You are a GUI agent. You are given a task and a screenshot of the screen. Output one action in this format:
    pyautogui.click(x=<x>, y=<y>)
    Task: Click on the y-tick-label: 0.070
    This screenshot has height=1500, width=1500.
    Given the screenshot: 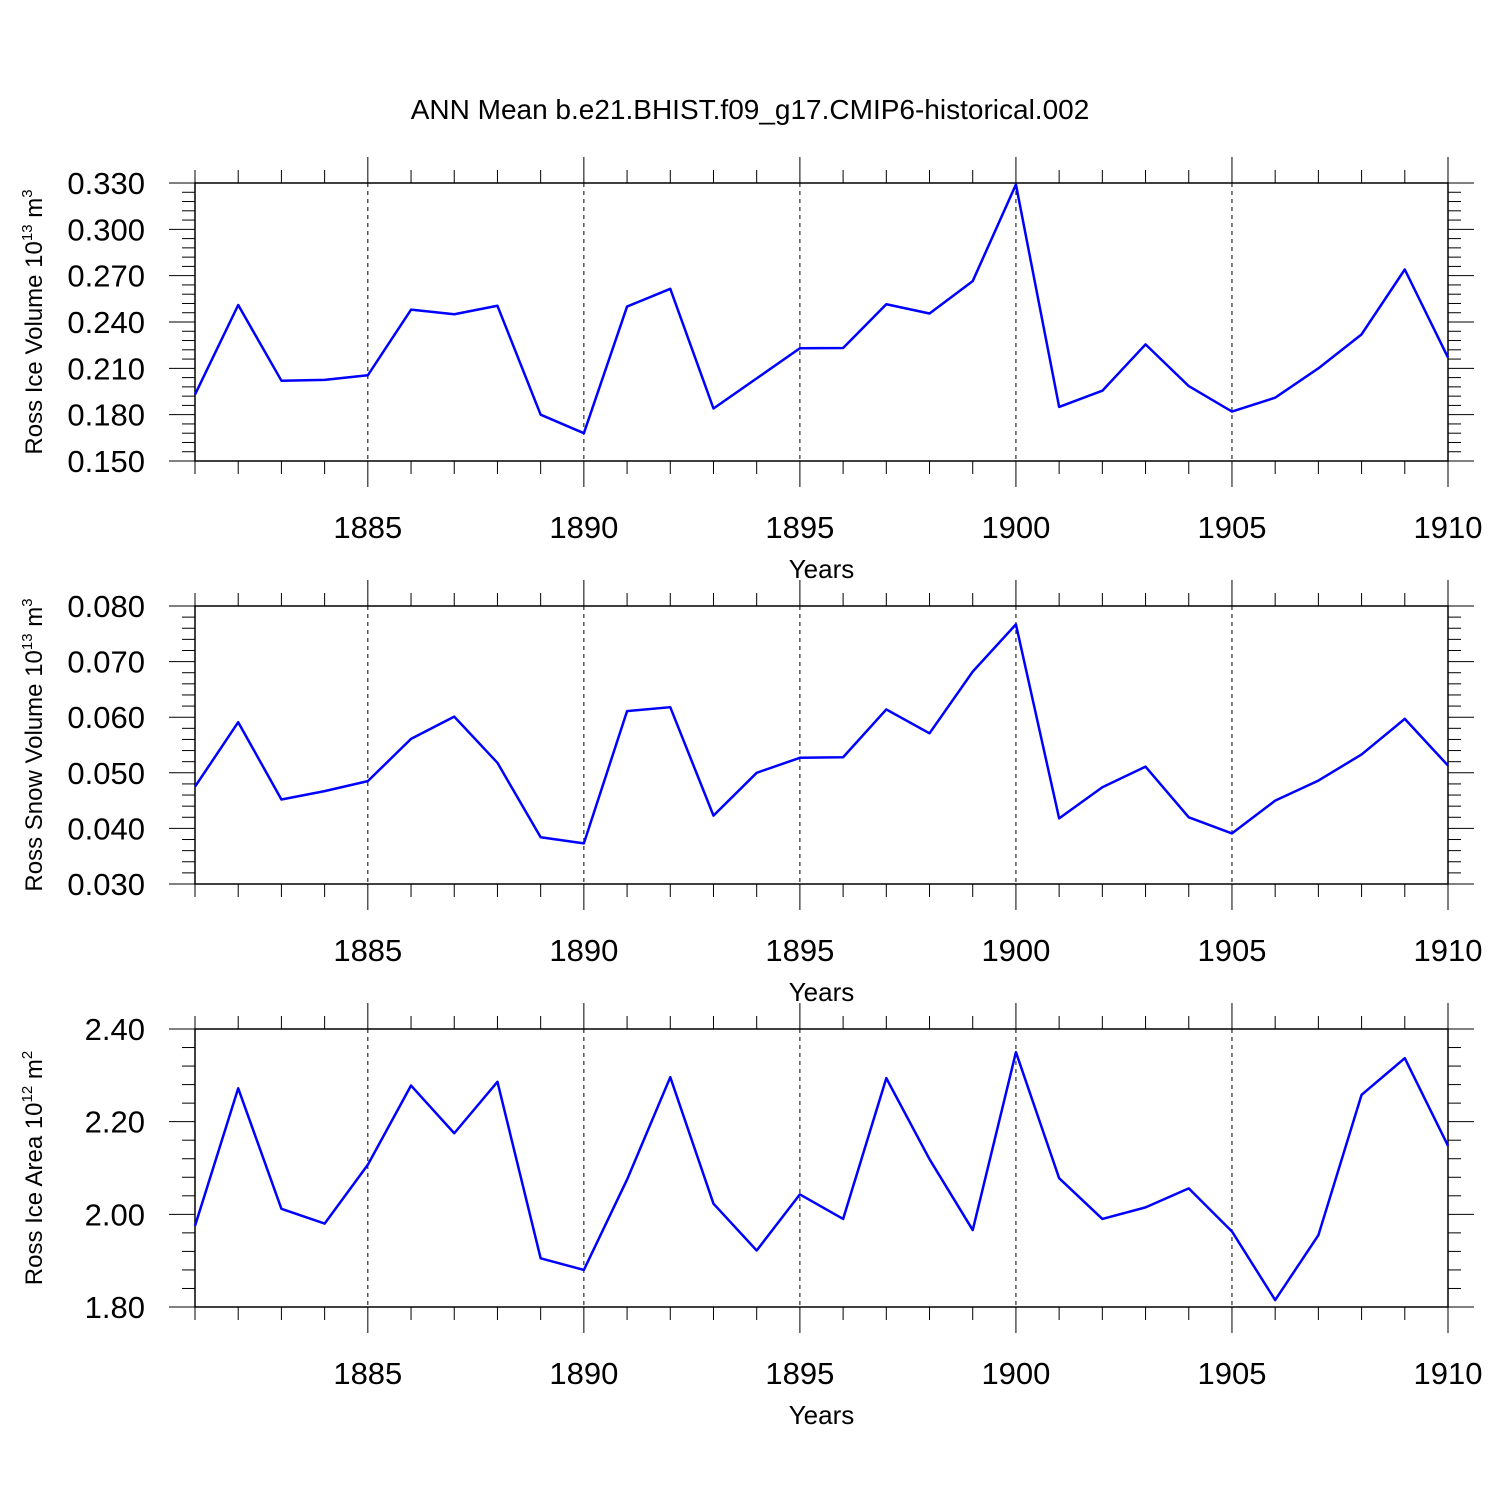 What is the action you would take?
    pyautogui.click(x=106, y=662)
    